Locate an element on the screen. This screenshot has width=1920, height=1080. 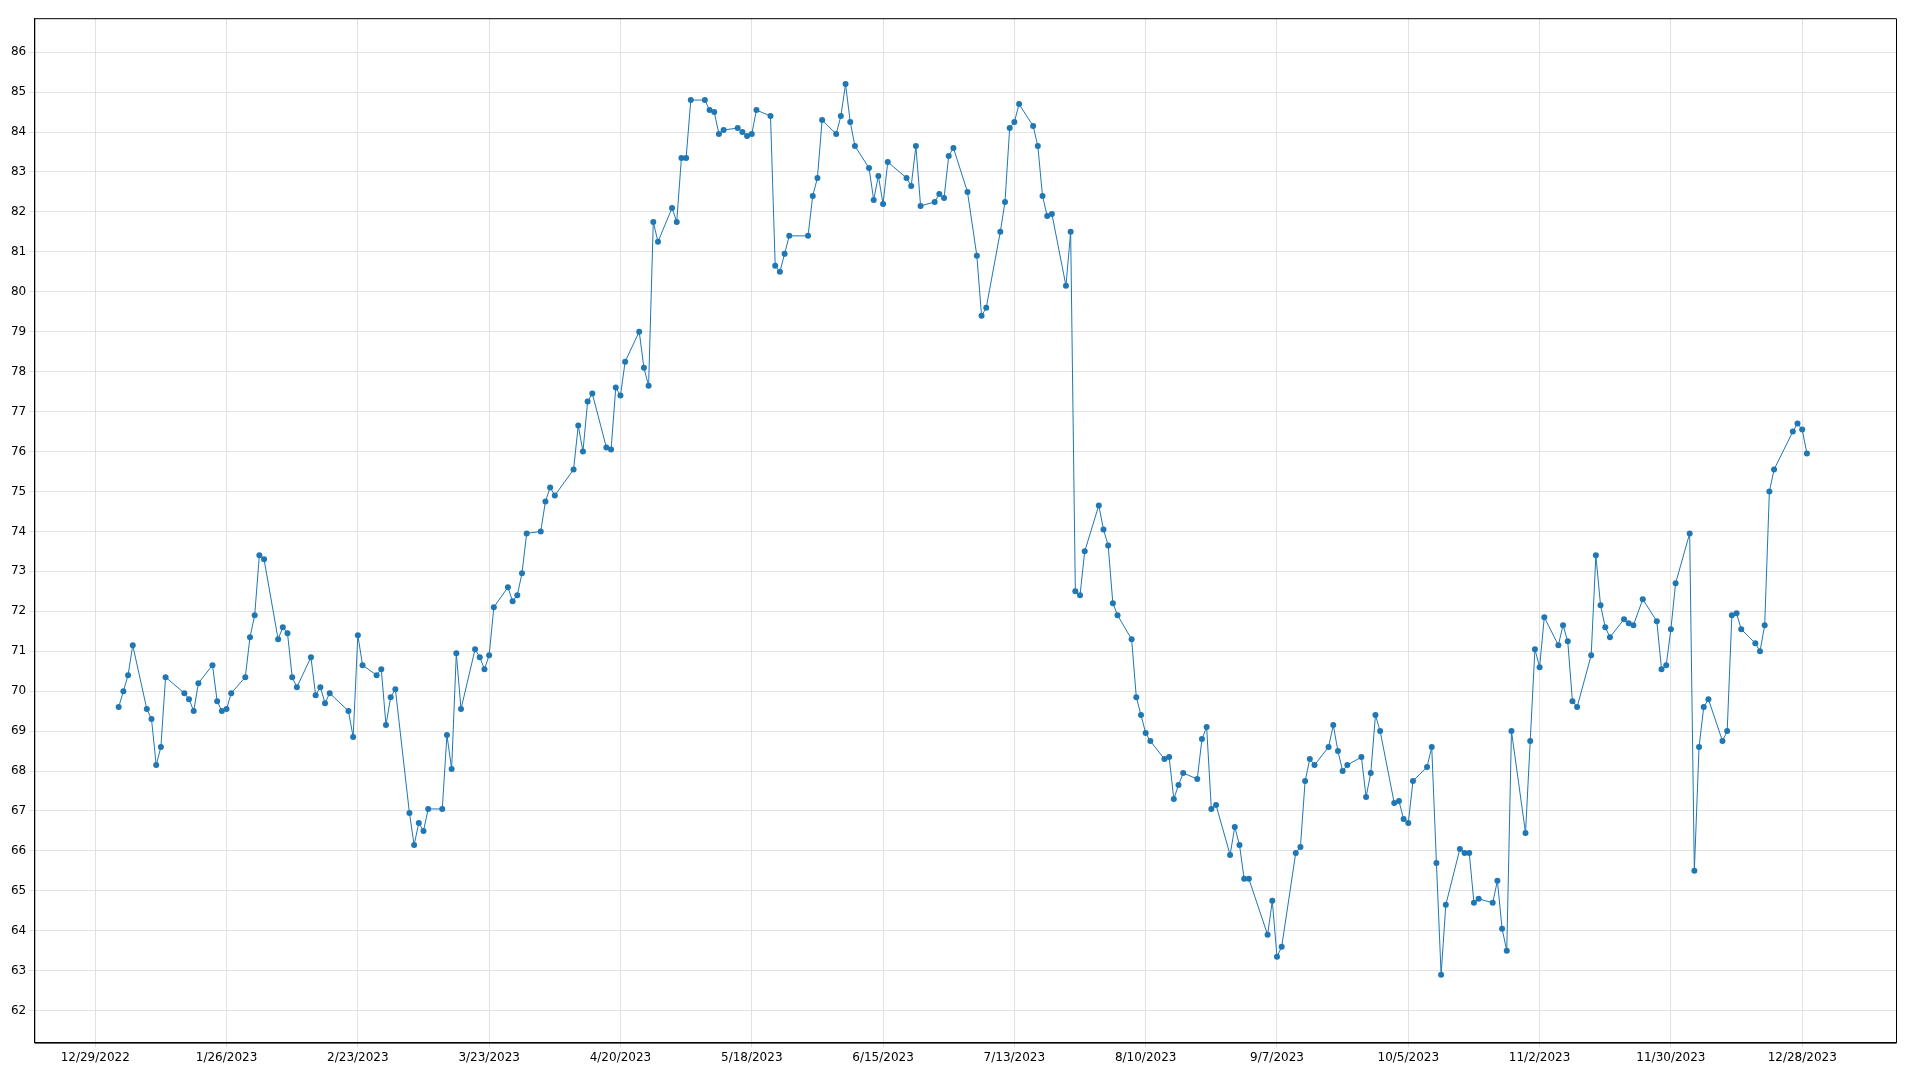
y-tick-label: 71 is located at coordinates (18, 650).